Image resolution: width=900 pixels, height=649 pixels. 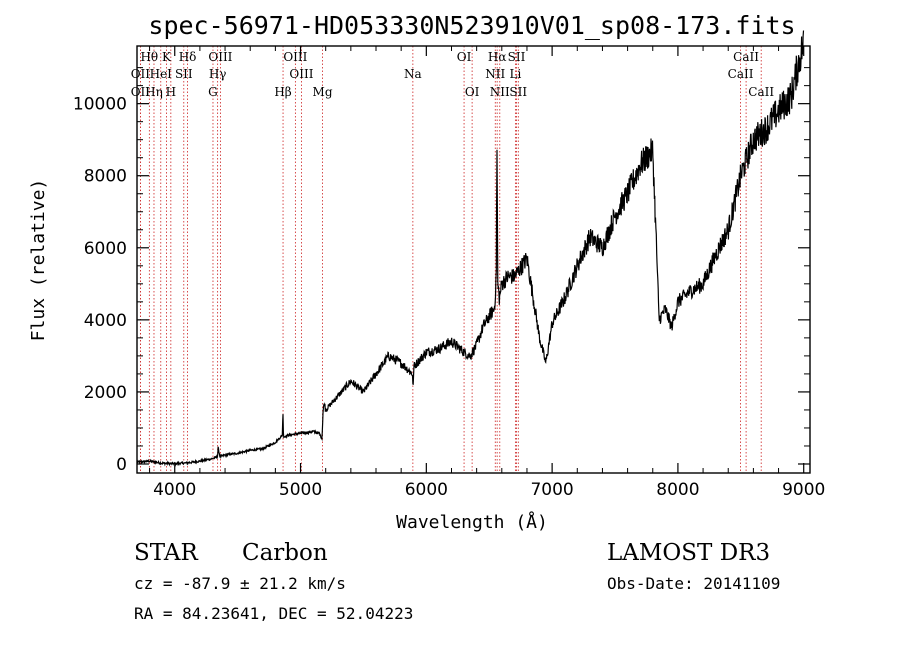 I want to click on x-axis-label: Wavelength (Å), so click(x=472, y=522).